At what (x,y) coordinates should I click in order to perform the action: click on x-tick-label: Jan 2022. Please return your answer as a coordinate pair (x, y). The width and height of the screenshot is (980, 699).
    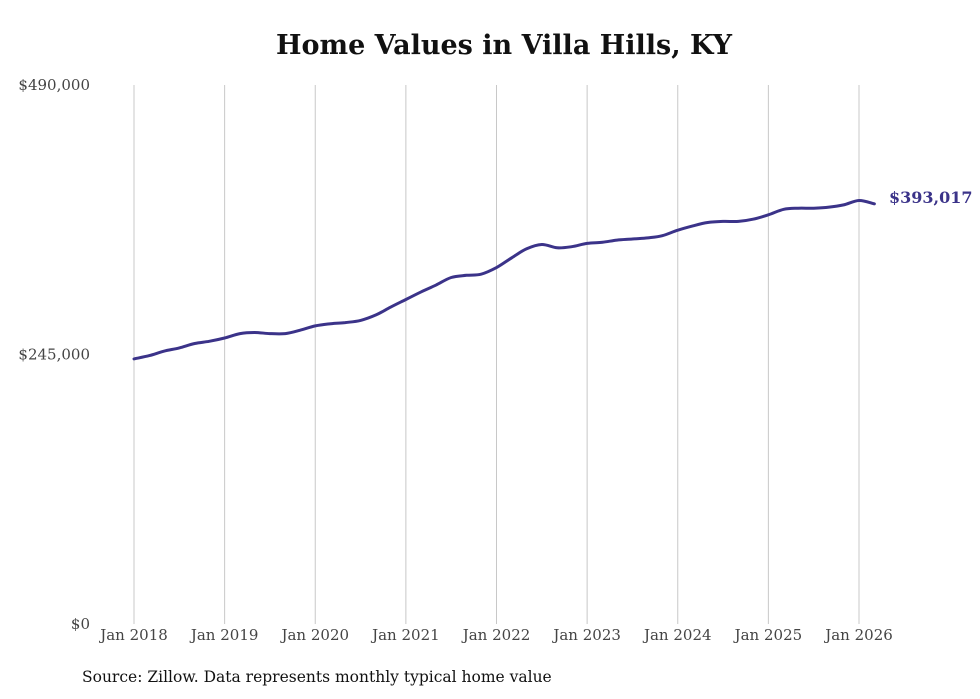
    Looking at the image, I should click on (496, 635).